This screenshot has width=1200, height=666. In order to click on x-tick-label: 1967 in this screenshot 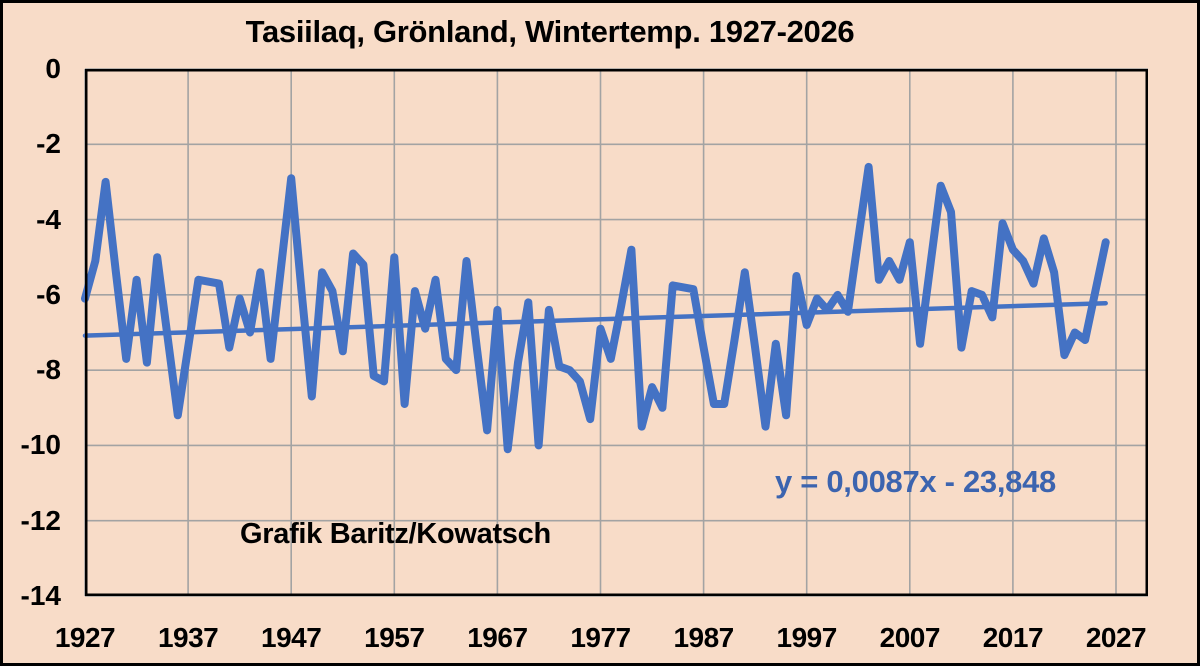, I will do `click(497, 637)`.